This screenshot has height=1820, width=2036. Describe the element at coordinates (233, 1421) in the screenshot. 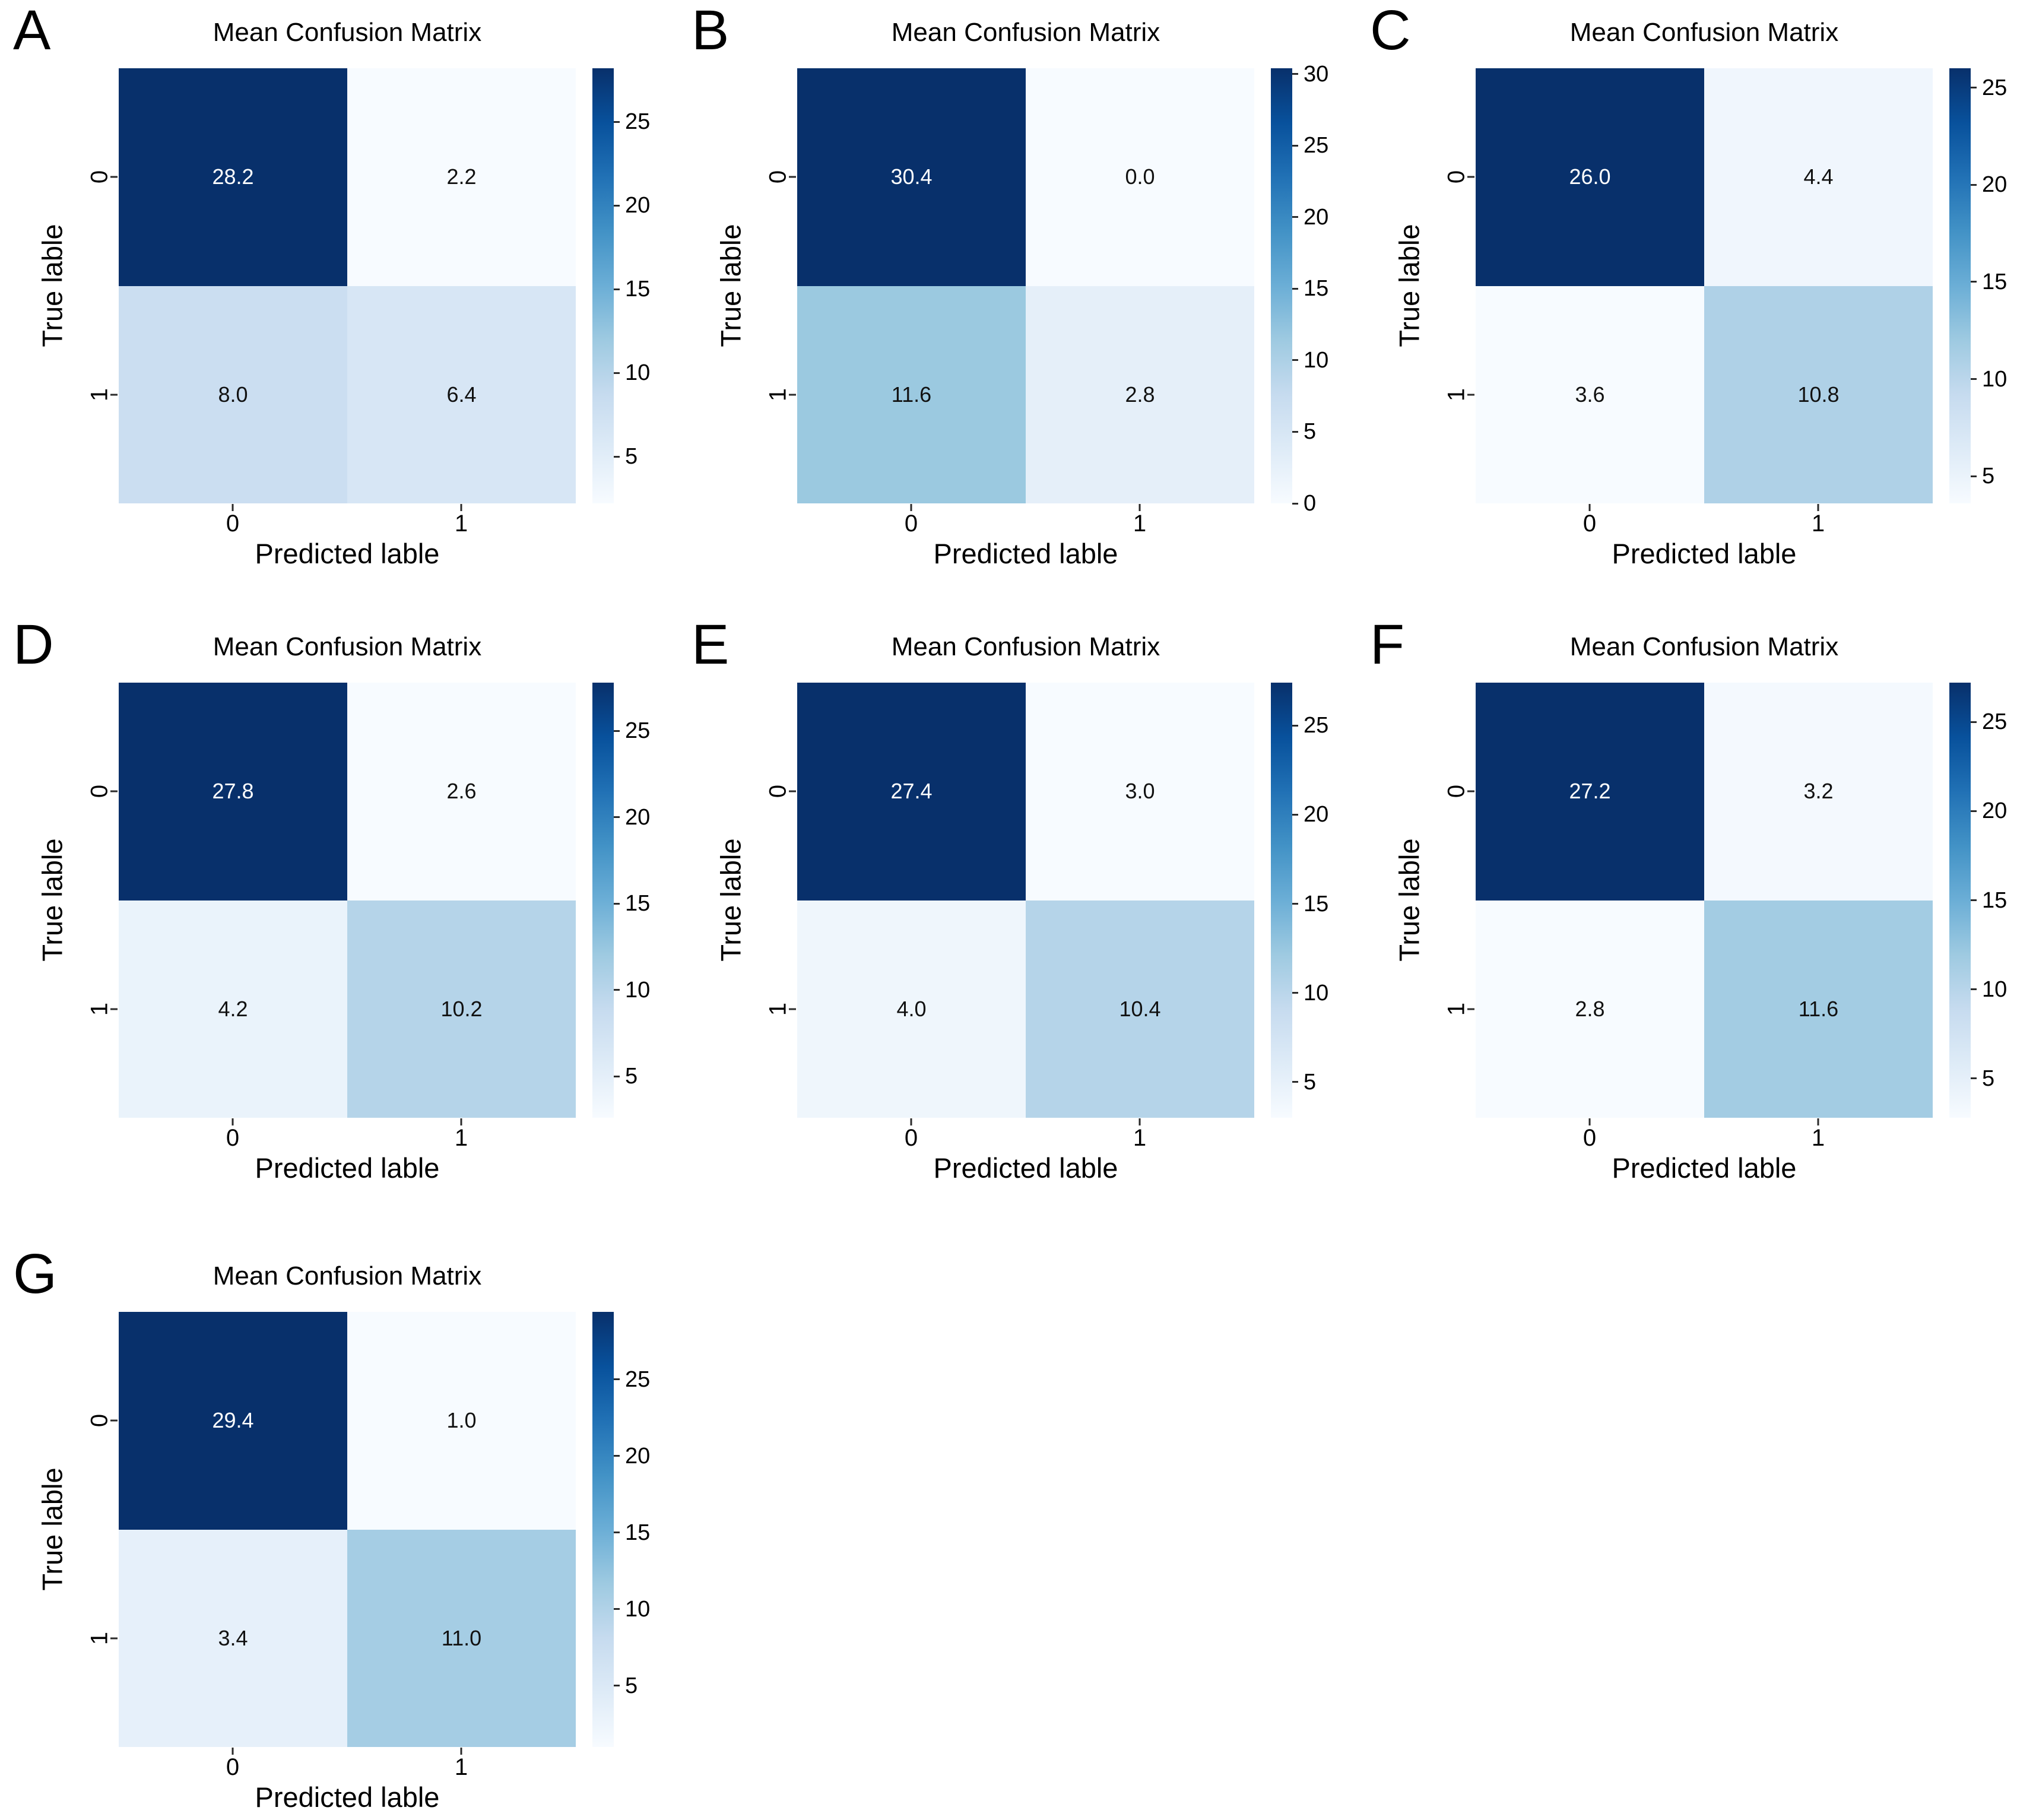

I see `matrix-cell: 29.4` at that location.